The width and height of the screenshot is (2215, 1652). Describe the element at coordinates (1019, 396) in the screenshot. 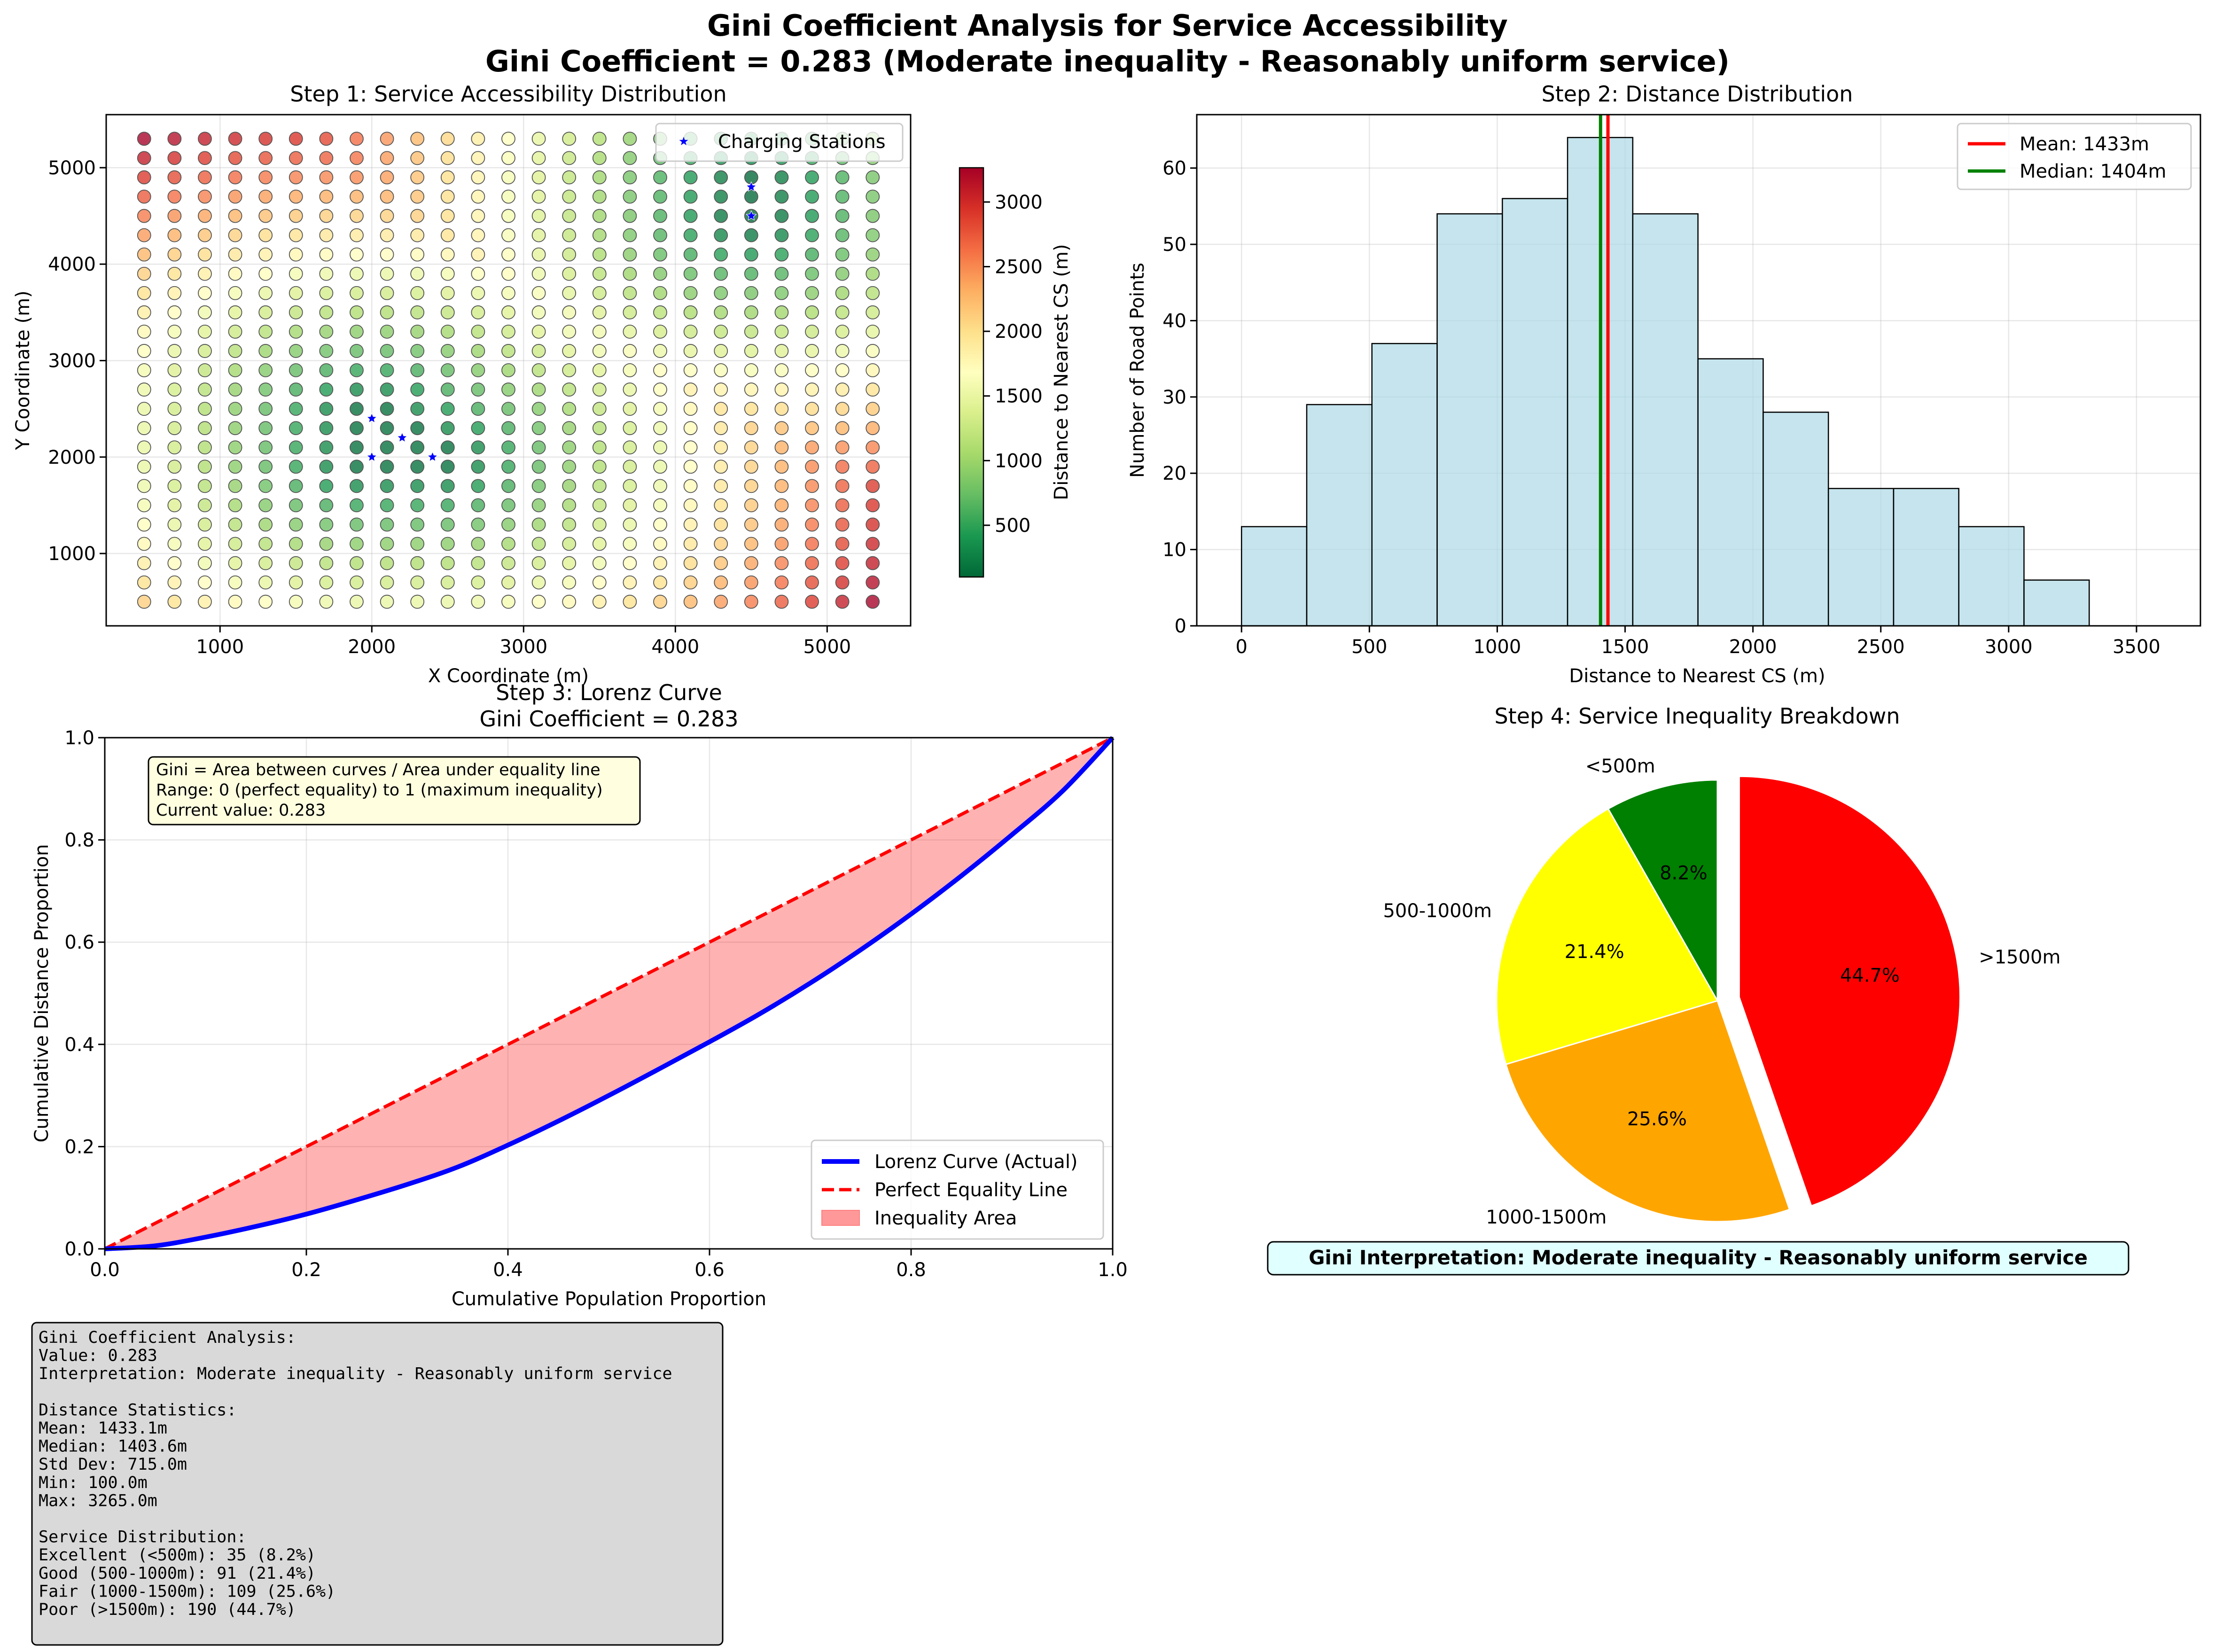

I see `colorbar-tick-label: 1500` at that location.